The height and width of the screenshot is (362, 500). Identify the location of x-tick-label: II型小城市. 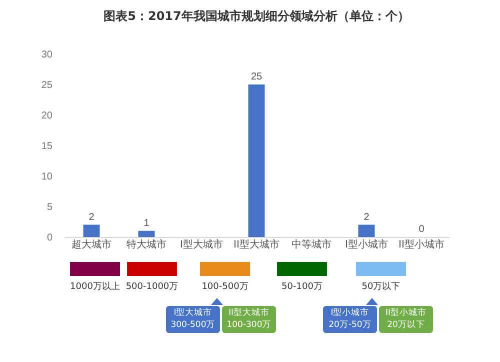
(421, 244).